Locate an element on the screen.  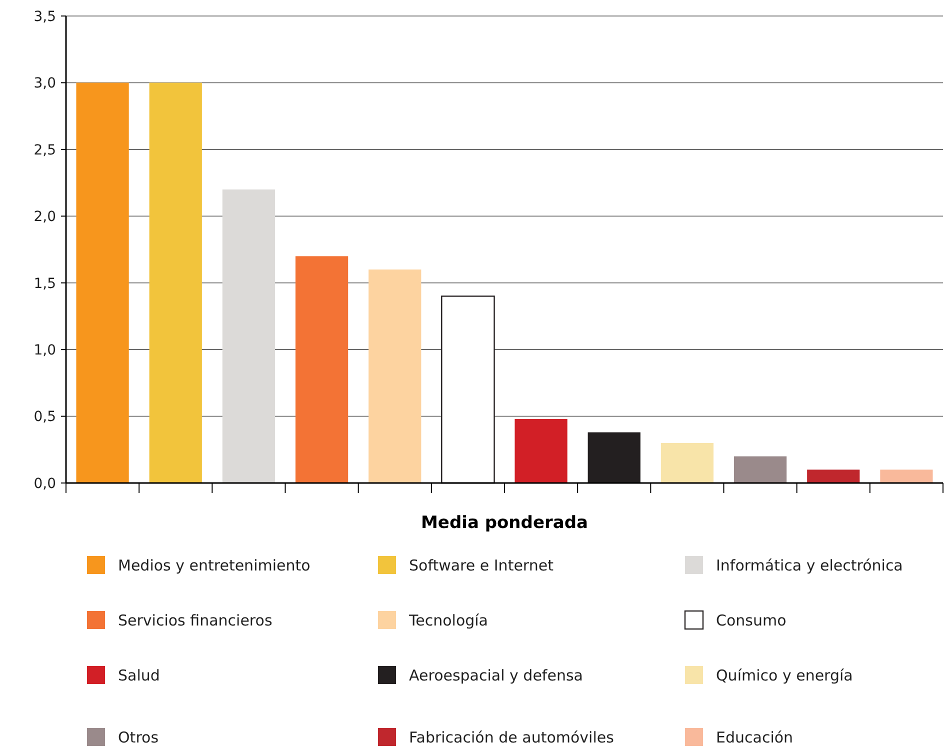
legend-label: Informática y electrónica is located at coordinates (809, 565).